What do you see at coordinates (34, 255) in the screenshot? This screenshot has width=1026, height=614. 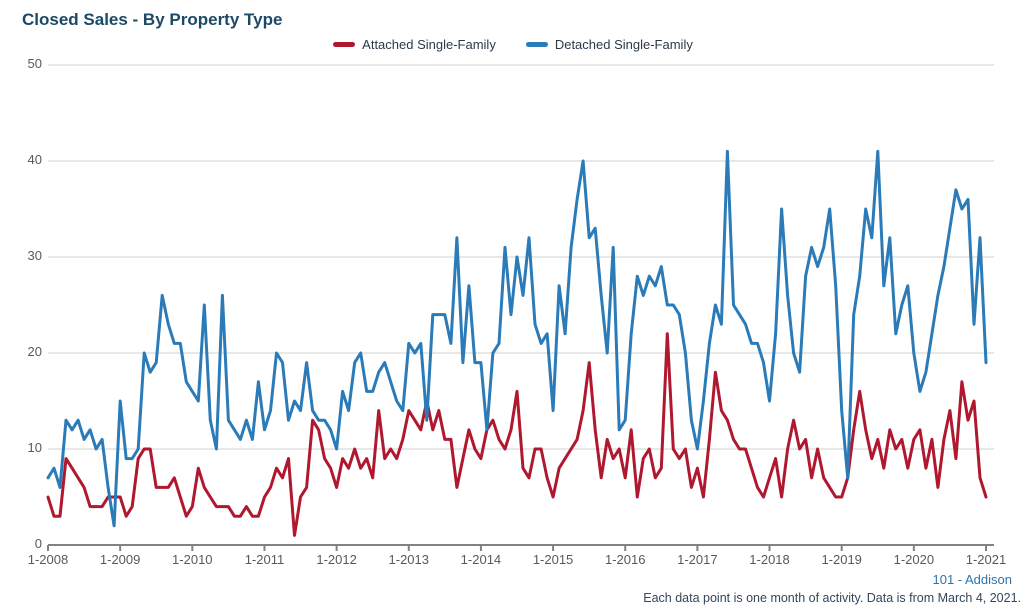 I see `y-axis-tick-label: 30` at bounding box center [34, 255].